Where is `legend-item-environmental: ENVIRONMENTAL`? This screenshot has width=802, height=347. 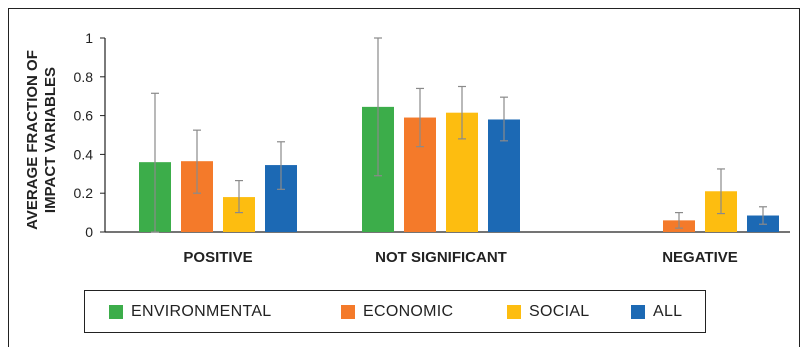
legend-item-environmental: ENVIRONMENTAL is located at coordinates (190, 312).